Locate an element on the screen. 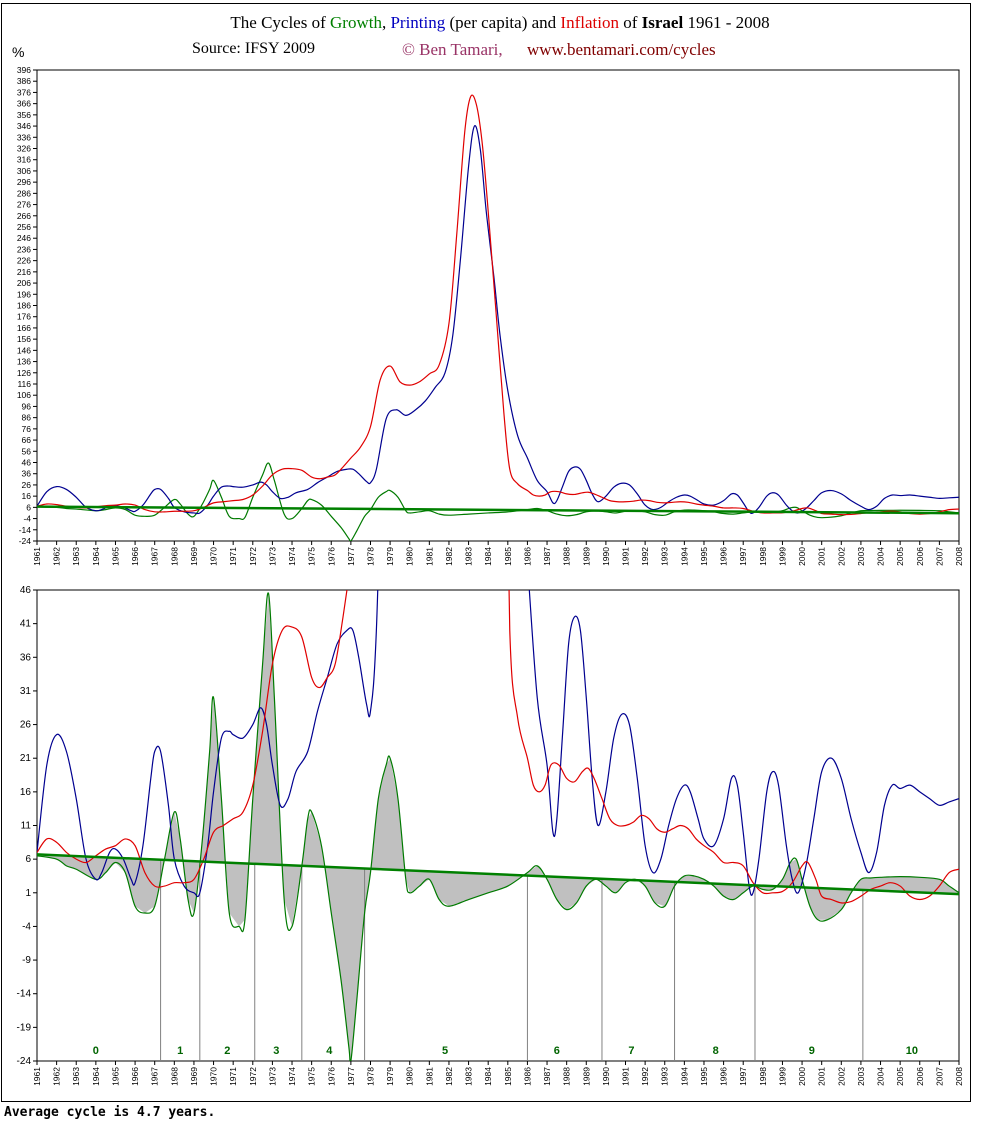 This screenshot has height=1129, width=1000. average-cycle-note: Average cycle is 4.7 years. is located at coordinates (110, 1112).